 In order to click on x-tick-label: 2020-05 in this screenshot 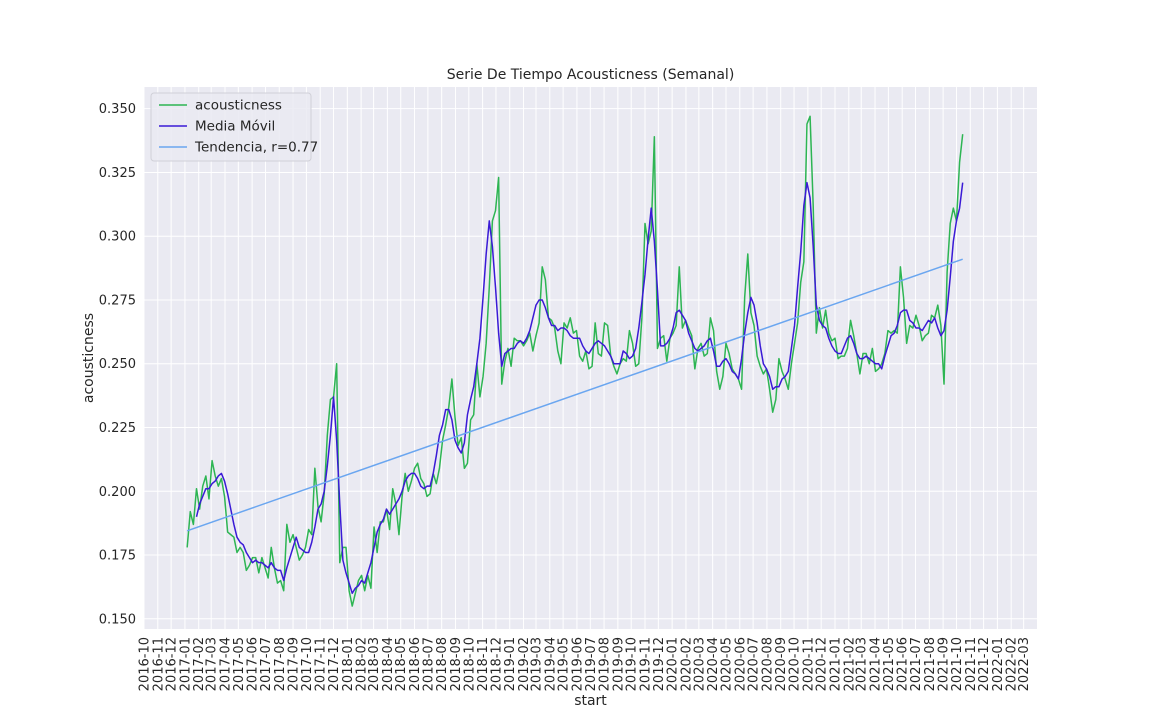, I will do `click(726, 664)`.